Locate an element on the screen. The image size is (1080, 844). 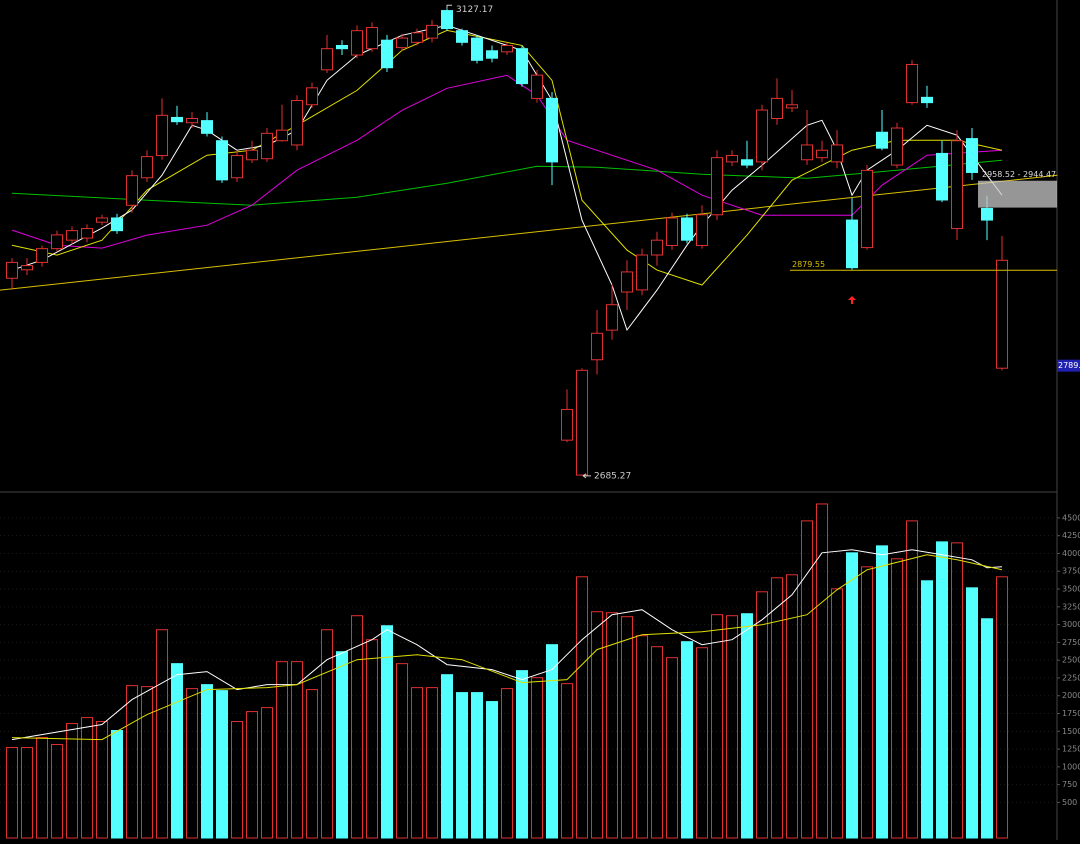
level-label: 2879.55 is located at coordinates (808, 264).